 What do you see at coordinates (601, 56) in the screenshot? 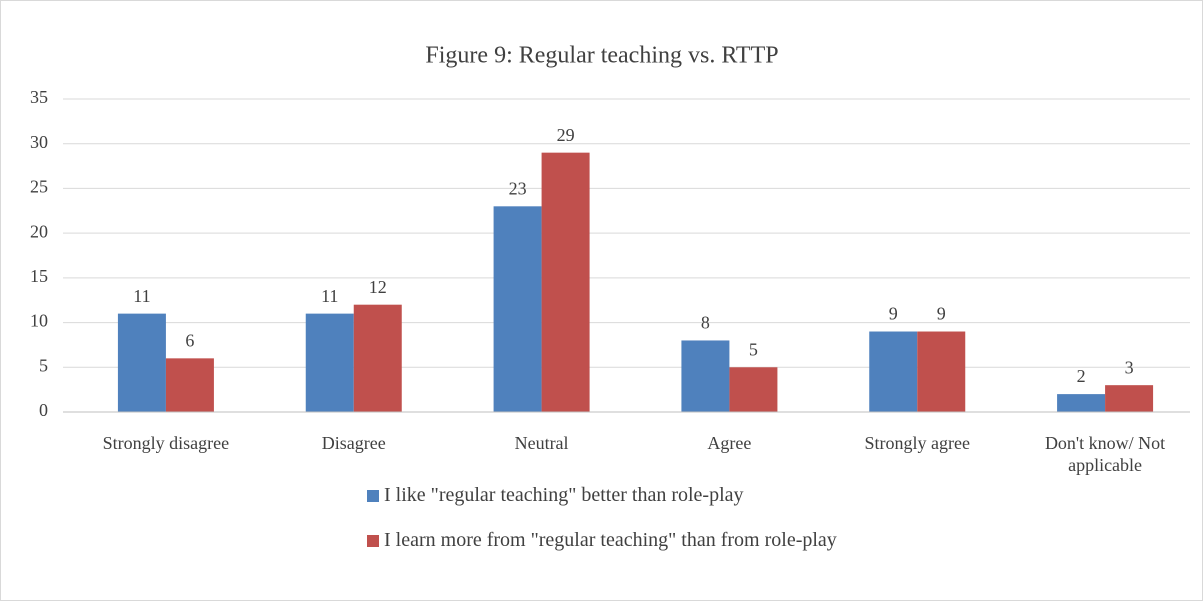
I see `chart-title: Figure 9: Regular teaching vs. RTTP` at bounding box center [601, 56].